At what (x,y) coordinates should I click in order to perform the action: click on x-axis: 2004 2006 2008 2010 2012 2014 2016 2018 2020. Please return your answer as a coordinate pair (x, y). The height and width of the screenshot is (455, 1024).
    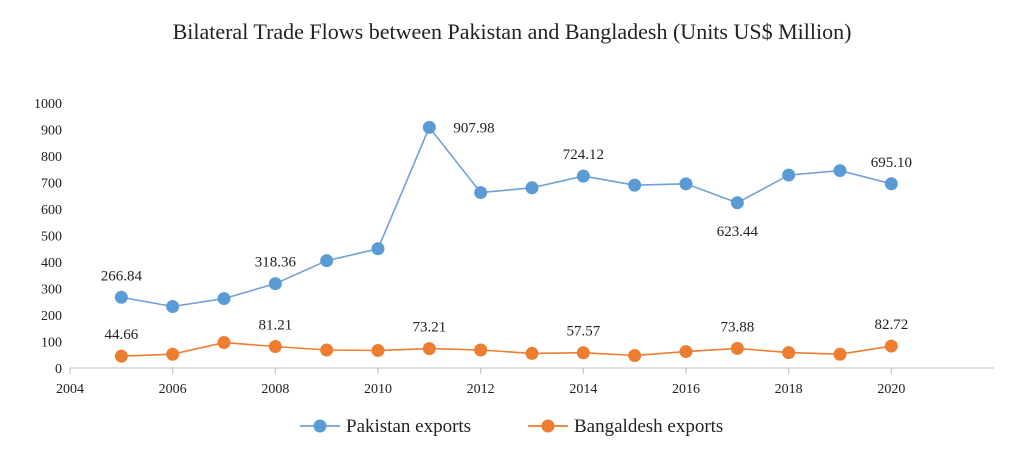
    Looking at the image, I should click on (480, 382).